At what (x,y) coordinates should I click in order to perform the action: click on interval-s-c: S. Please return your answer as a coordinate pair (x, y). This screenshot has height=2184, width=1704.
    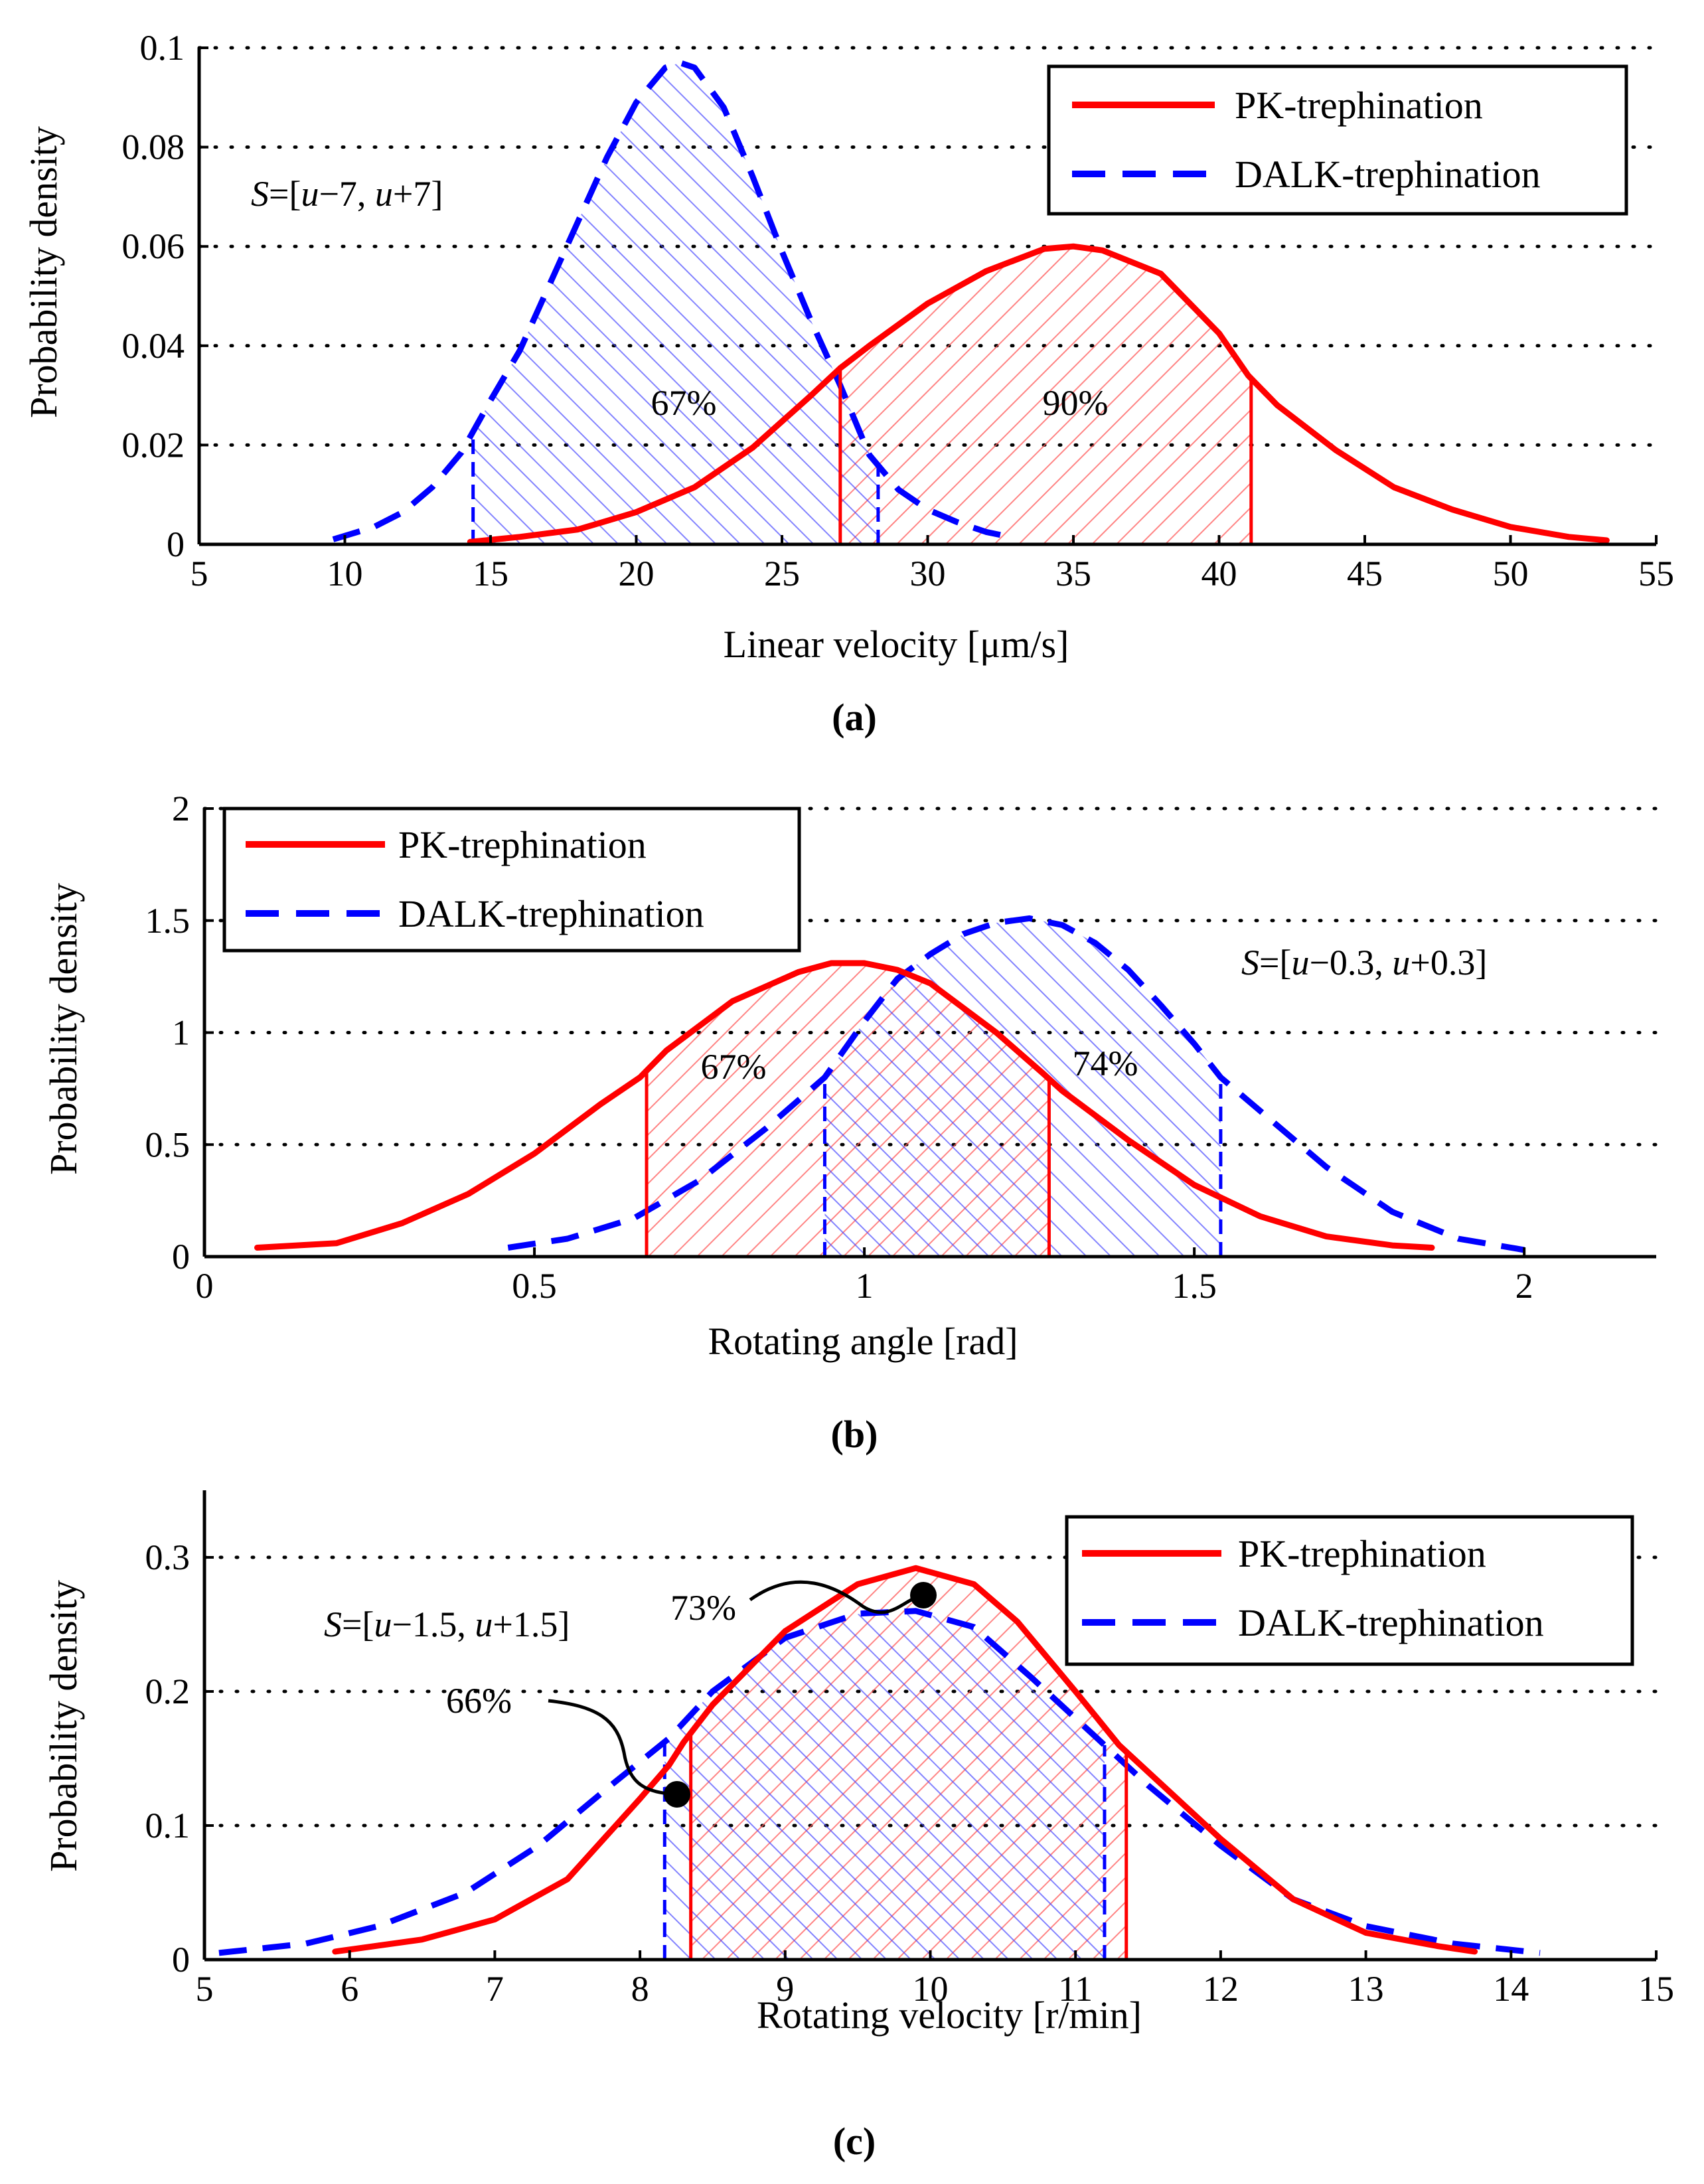
    Looking at the image, I should click on (333, 1624).